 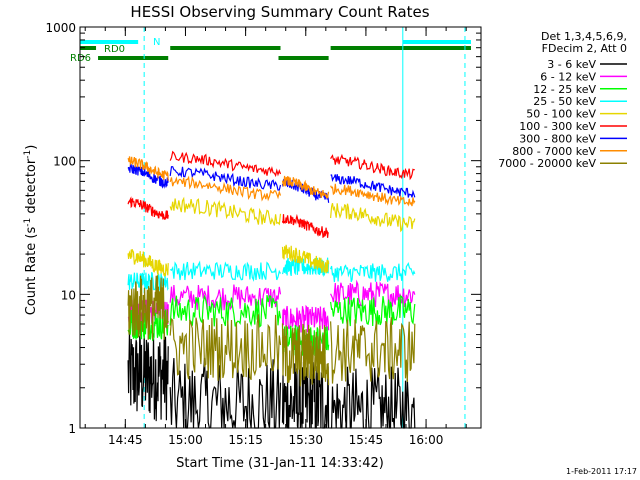 I want to click on legend-label-6: 300 - 800 keV, so click(x=557, y=138).